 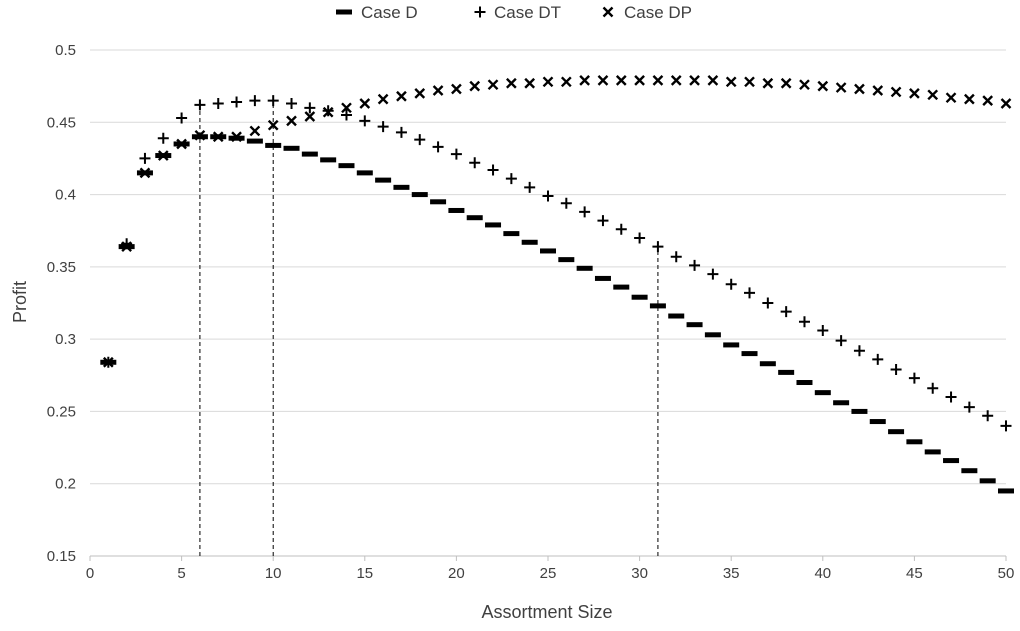 I want to click on y-axis-title: Profit, so click(x=20, y=302).